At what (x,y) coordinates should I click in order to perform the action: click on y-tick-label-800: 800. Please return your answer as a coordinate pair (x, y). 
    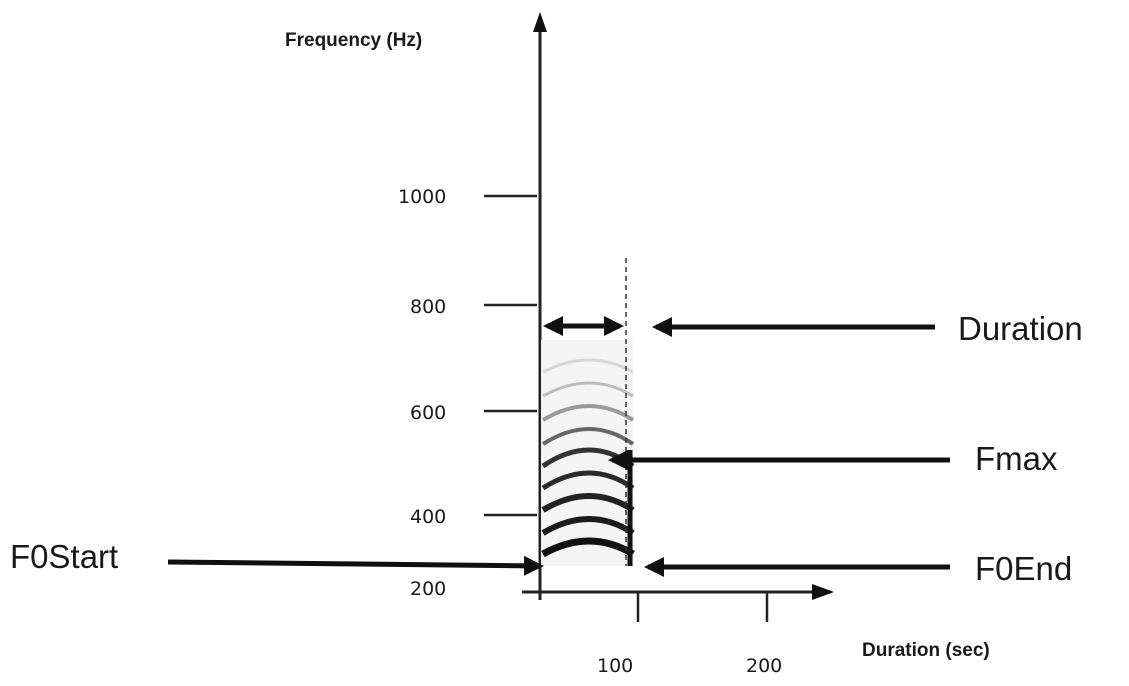
    Looking at the image, I should click on (428, 307).